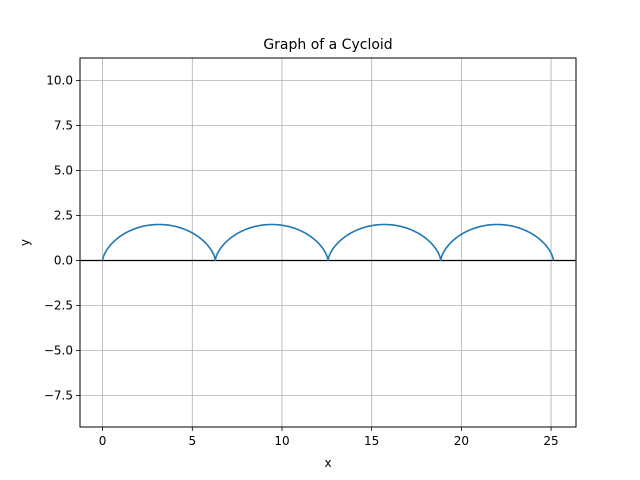 Image resolution: width=640 pixels, height=480 pixels. Describe the element at coordinates (59, 81) in the screenshot. I see `y-tick-label: 10.0` at that location.